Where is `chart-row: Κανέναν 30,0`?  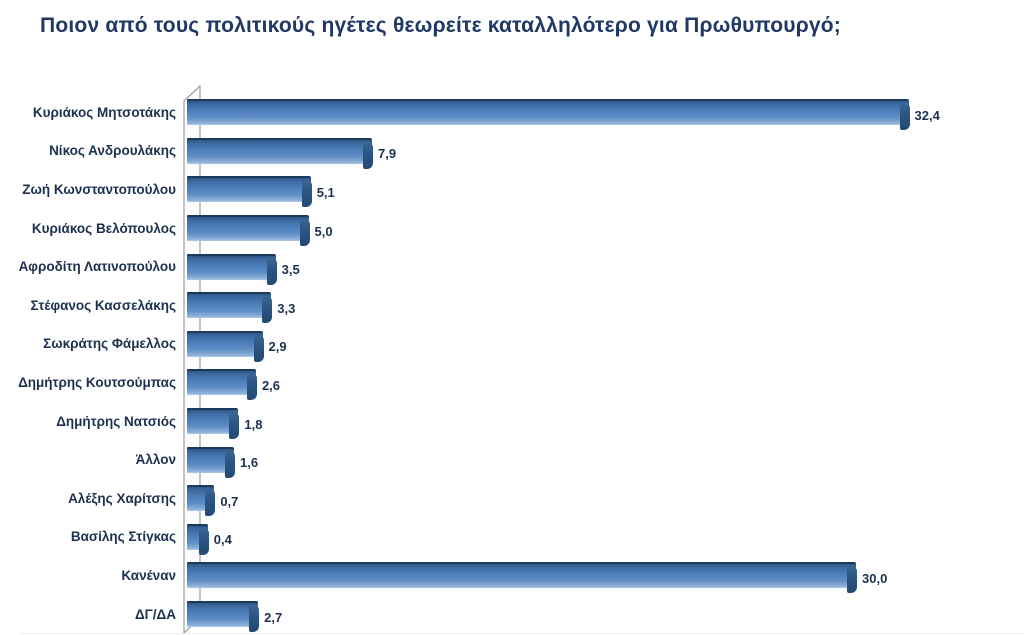 chart-row: Κανέναν 30,0 is located at coordinates (512, 575).